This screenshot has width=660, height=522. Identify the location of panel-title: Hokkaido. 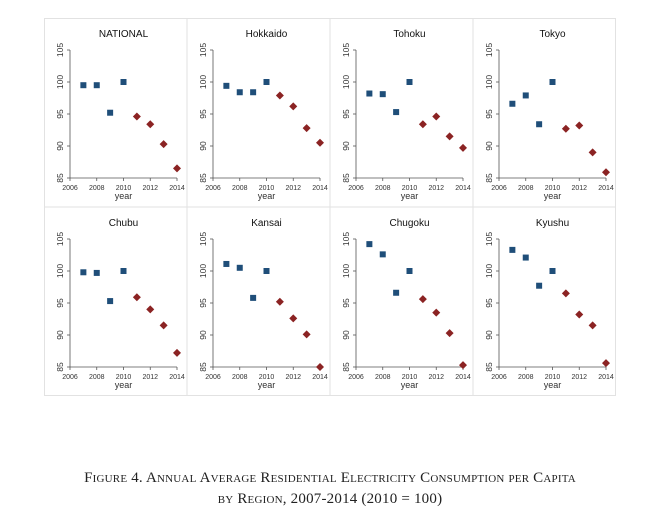
(267, 34).